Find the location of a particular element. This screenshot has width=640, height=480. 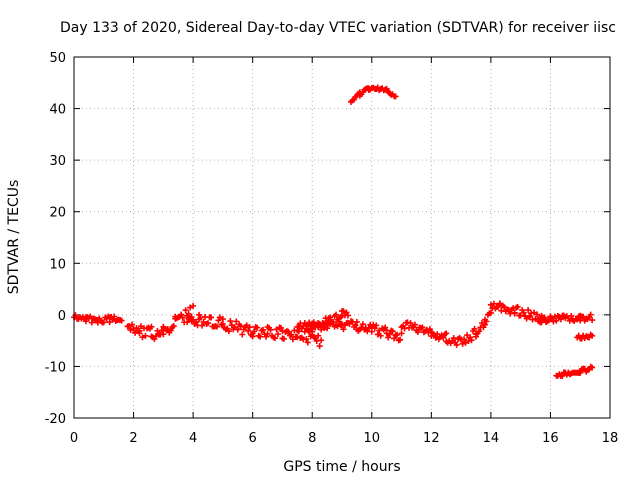

y-tick-label: 50 is located at coordinates (57, 58).